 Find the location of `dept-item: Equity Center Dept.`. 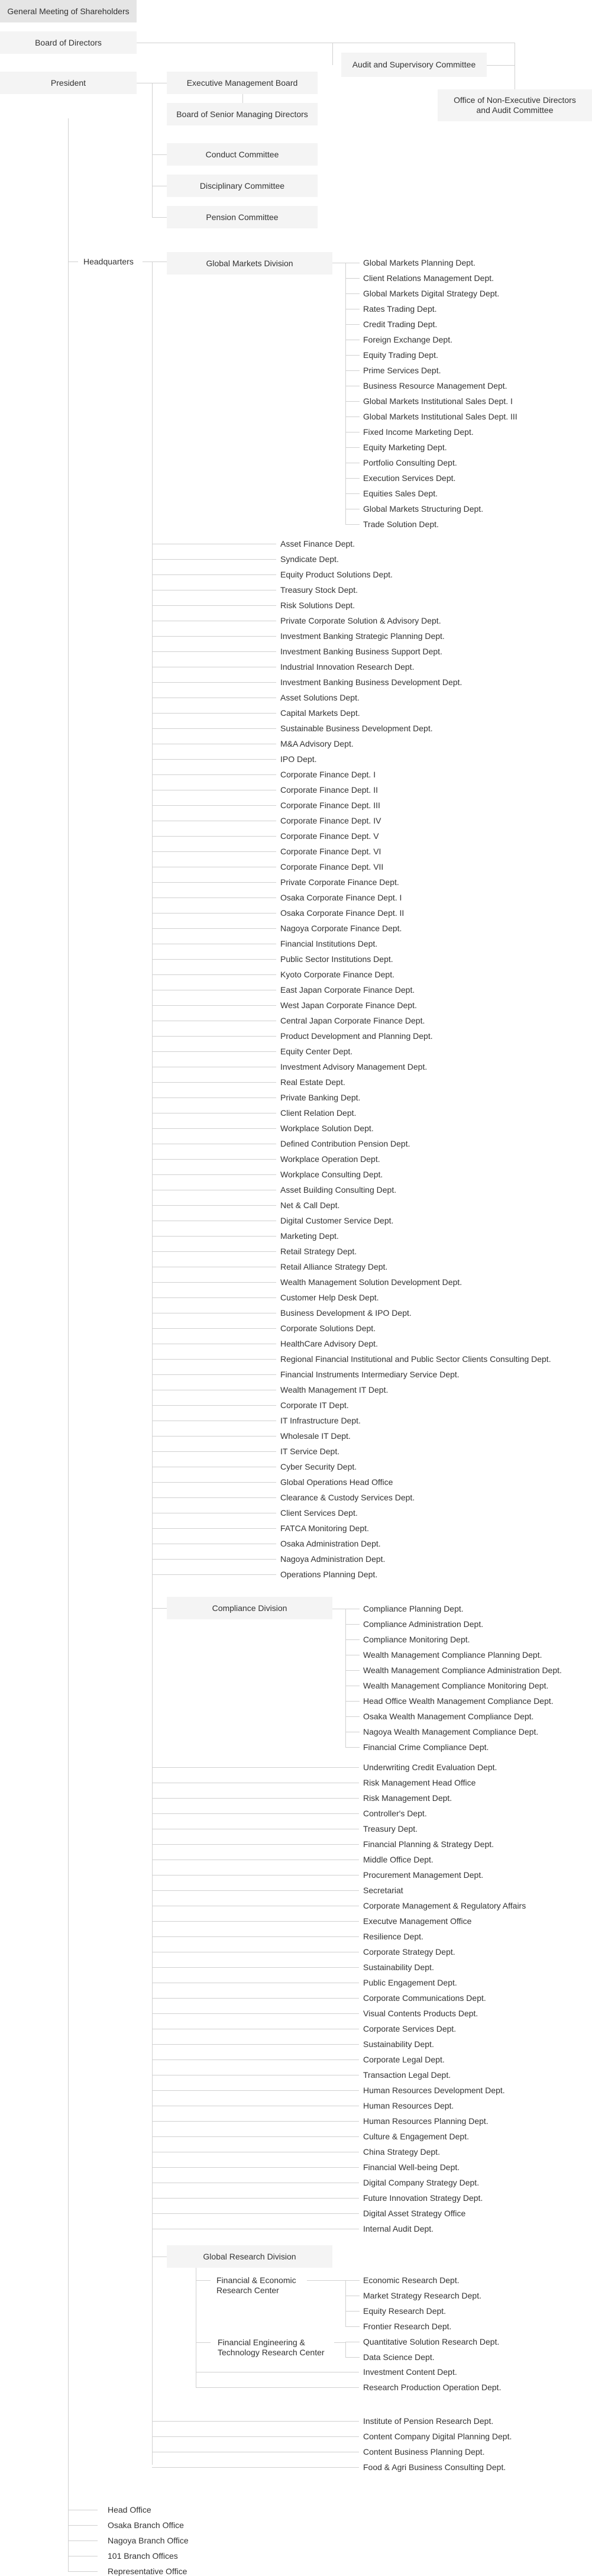

dept-item: Equity Center Dept. is located at coordinates (316, 1051).